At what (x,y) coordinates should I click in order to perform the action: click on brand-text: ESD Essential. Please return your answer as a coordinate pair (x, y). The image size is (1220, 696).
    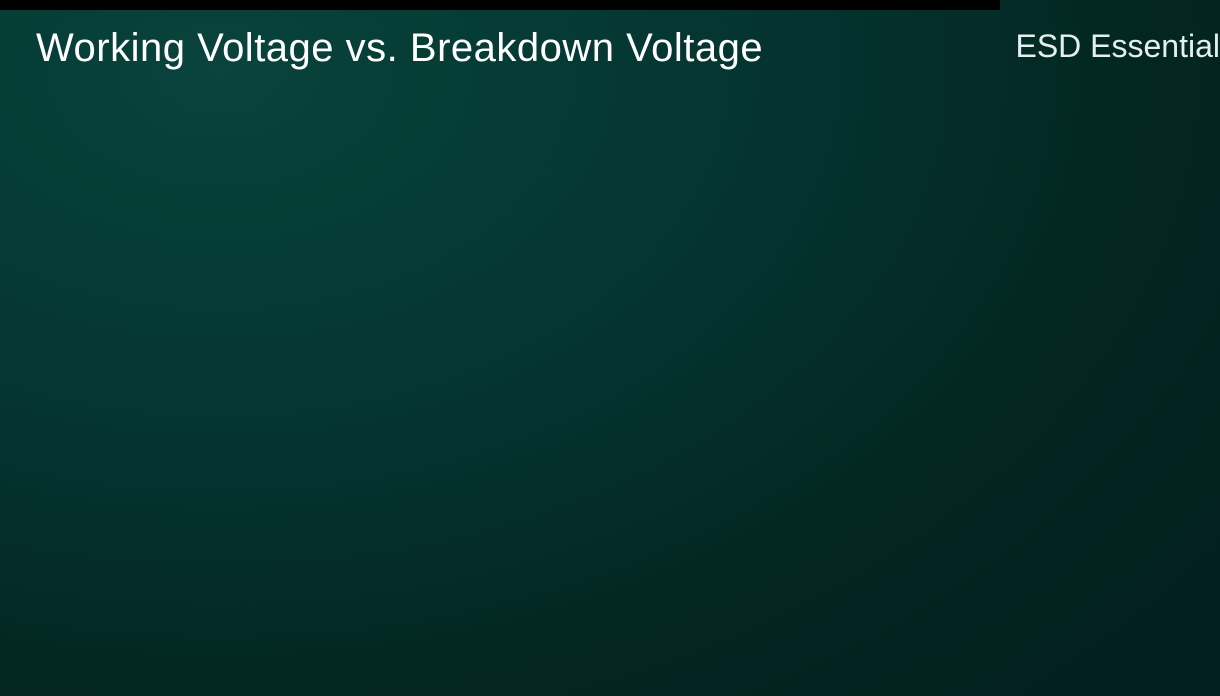
    Looking at the image, I should click on (1117, 46).